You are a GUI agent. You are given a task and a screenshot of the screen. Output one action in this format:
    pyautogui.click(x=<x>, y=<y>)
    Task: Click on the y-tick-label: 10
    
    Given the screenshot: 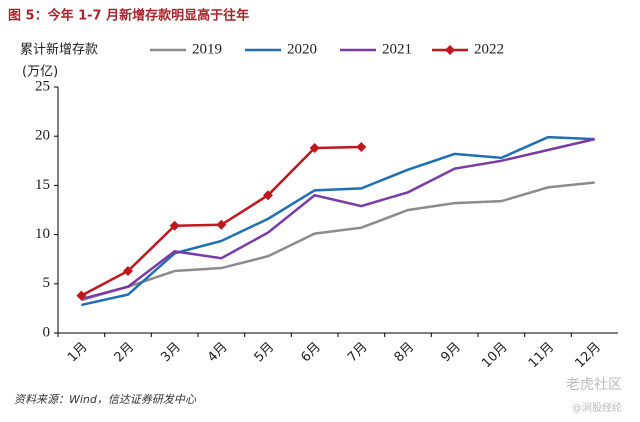 What is the action you would take?
    pyautogui.click(x=42, y=234)
    